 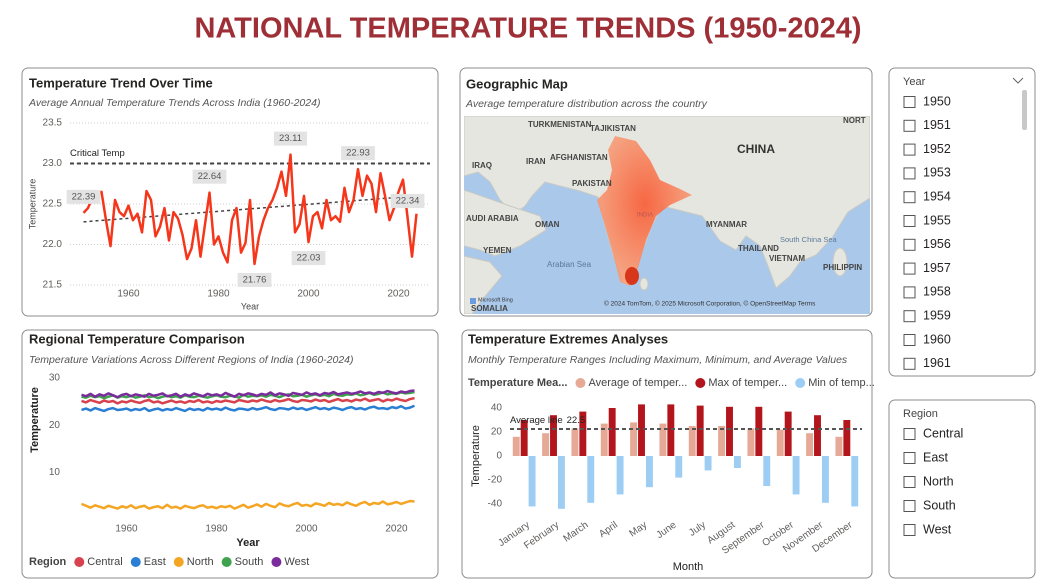 What do you see at coordinates (756, 149) in the screenshot?
I see `map-label: CHINA` at bounding box center [756, 149].